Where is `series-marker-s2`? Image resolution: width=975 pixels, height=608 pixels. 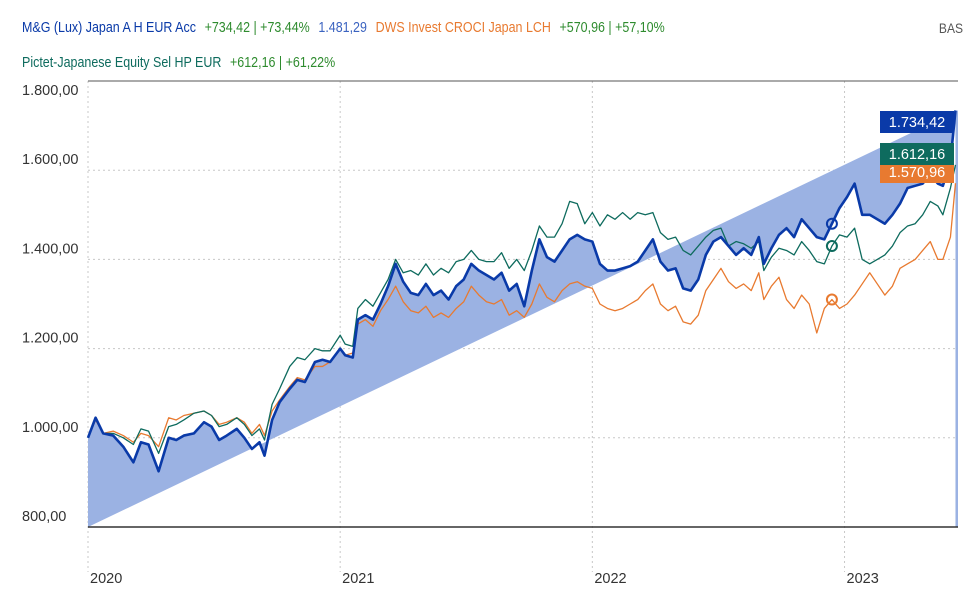 series-marker-s2 is located at coordinates (831, 299).